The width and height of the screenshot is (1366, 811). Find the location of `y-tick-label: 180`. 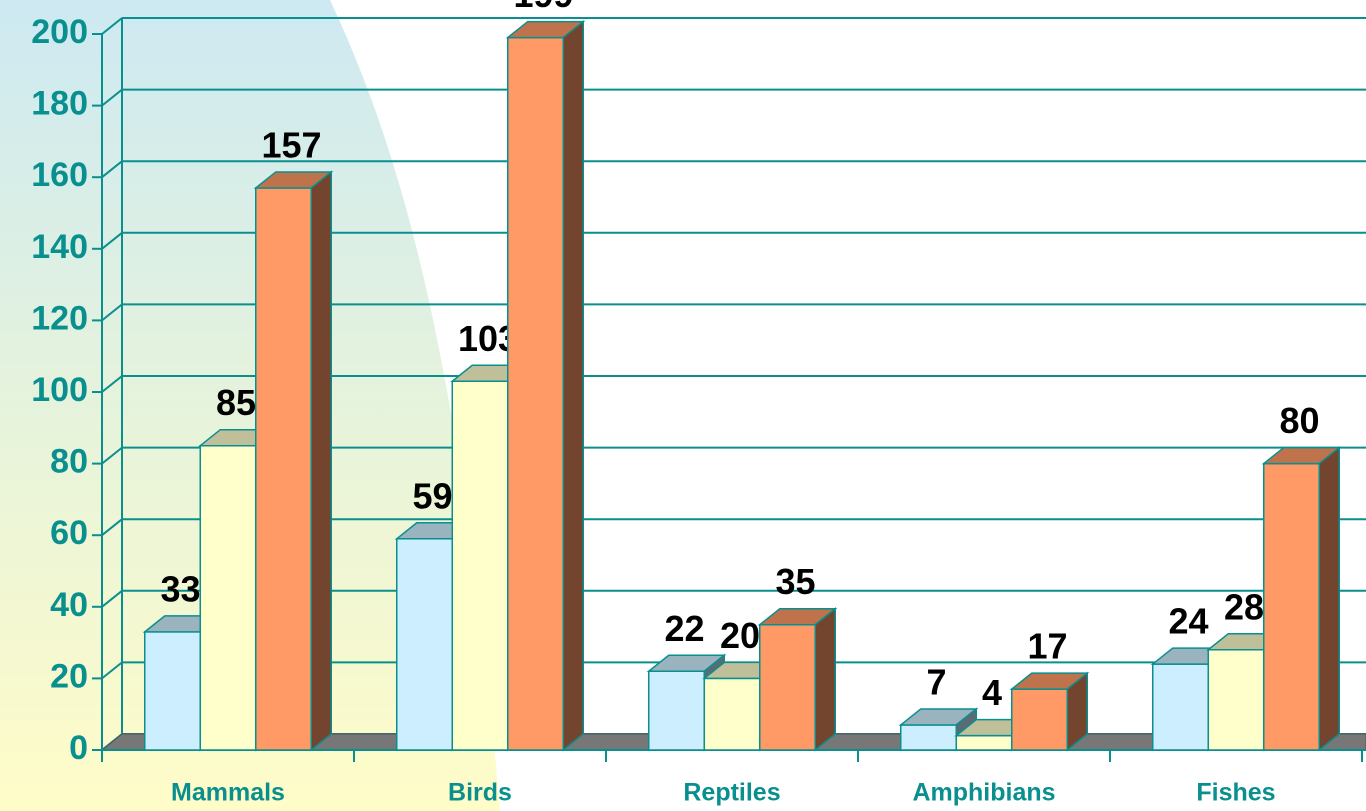

y-tick-label: 180 is located at coordinates (59, 104).